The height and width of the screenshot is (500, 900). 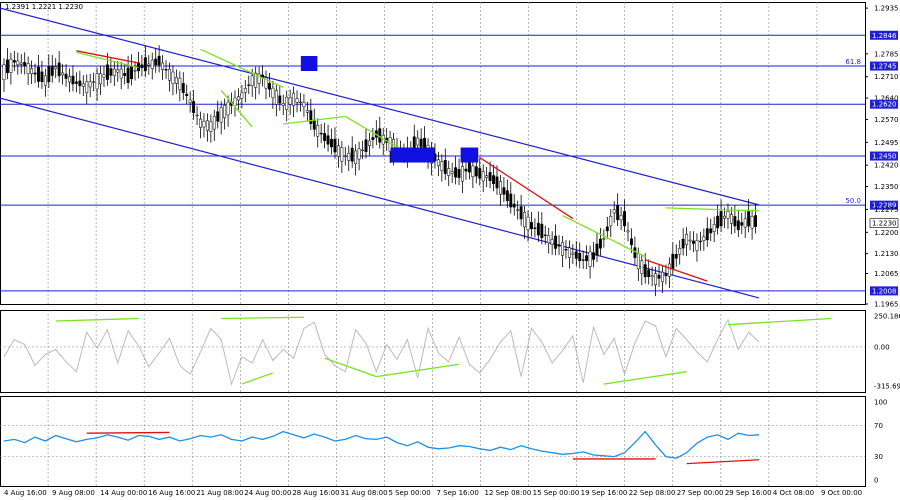 I want to click on time-tick-label: 4 Aug 16:00, so click(x=25, y=493).